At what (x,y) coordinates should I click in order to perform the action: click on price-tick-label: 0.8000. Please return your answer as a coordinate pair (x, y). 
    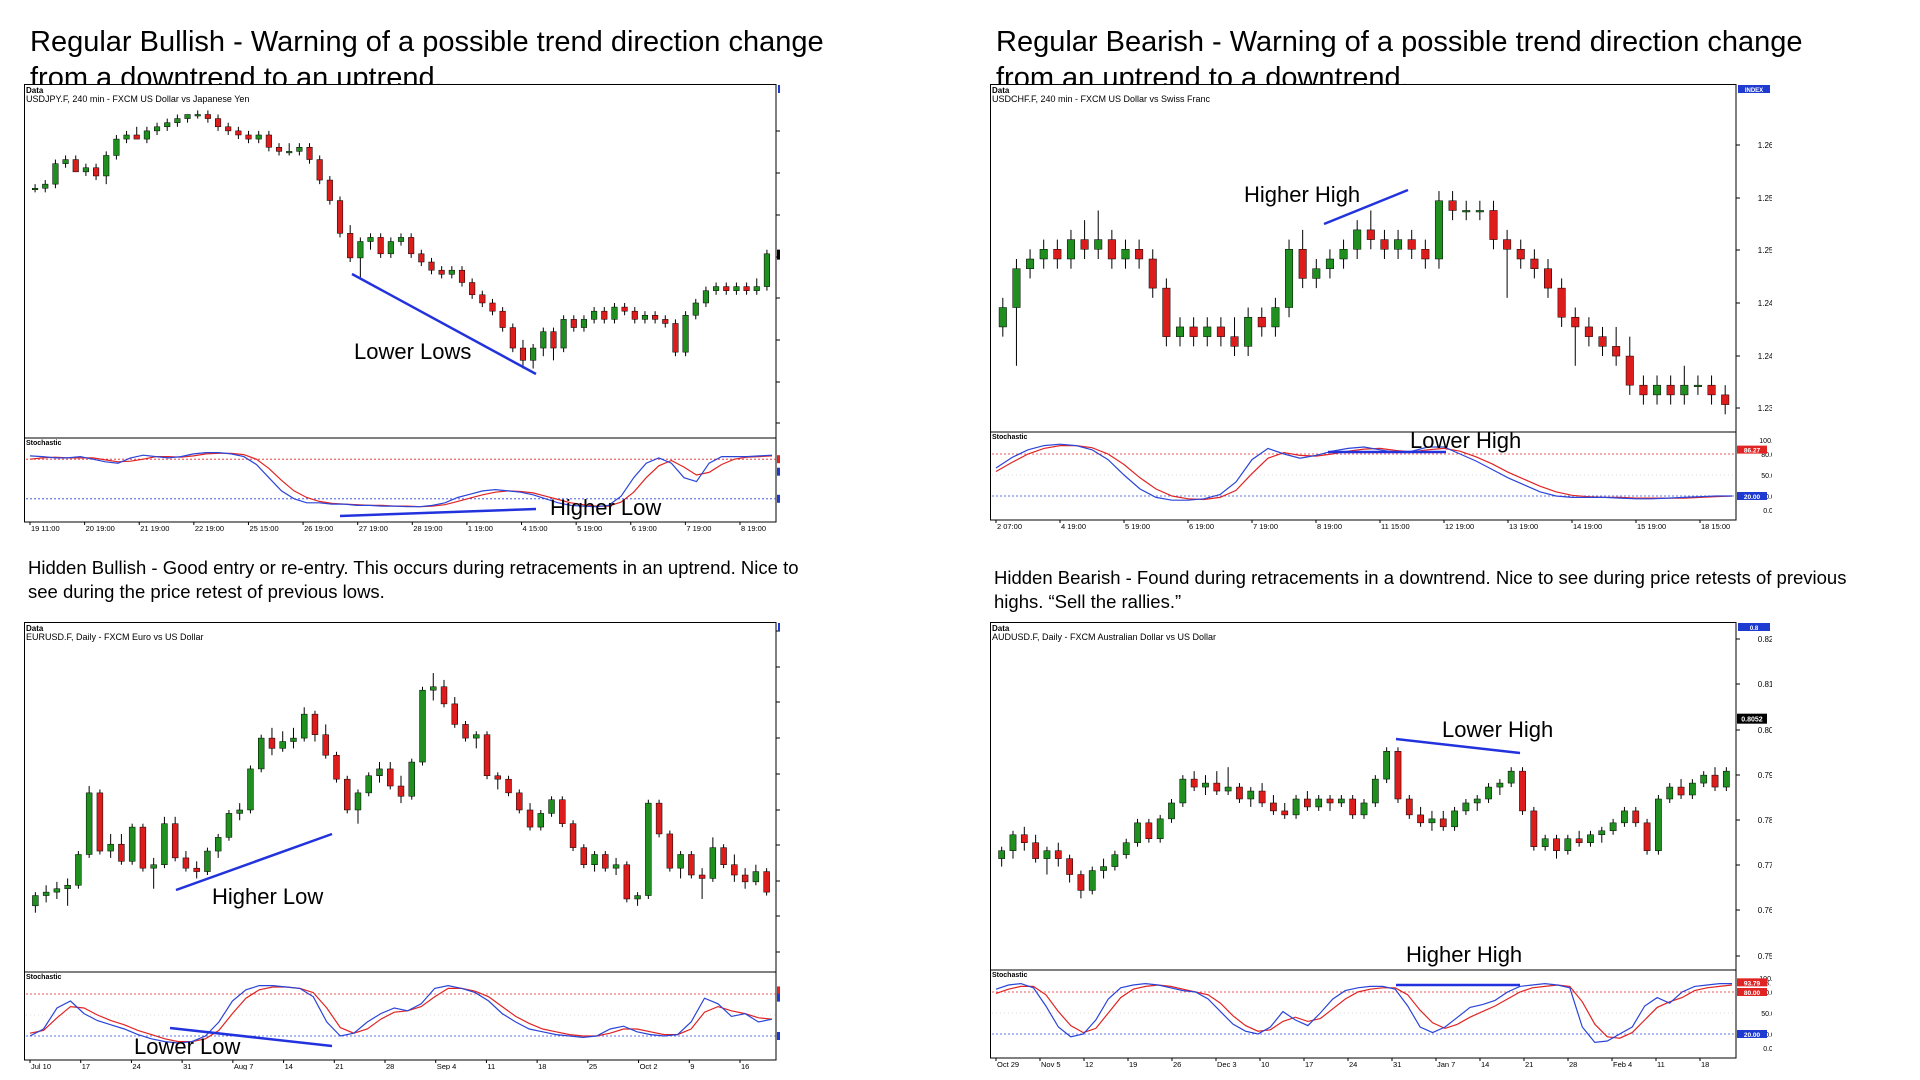
    Looking at the image, I should click on (1765, 730).